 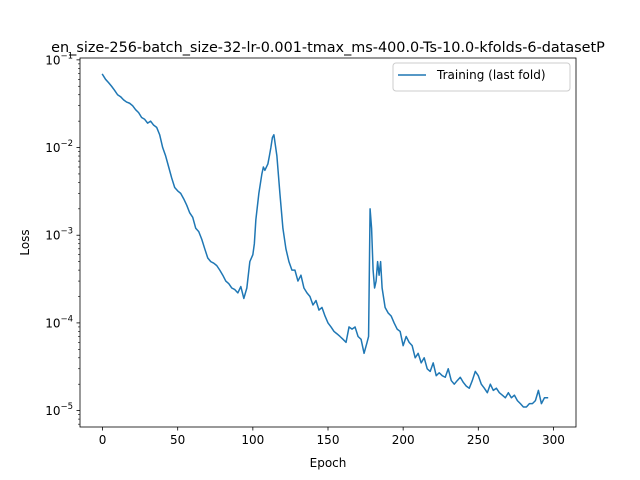 I want to click on legend-box, so click(x=481, y=77).